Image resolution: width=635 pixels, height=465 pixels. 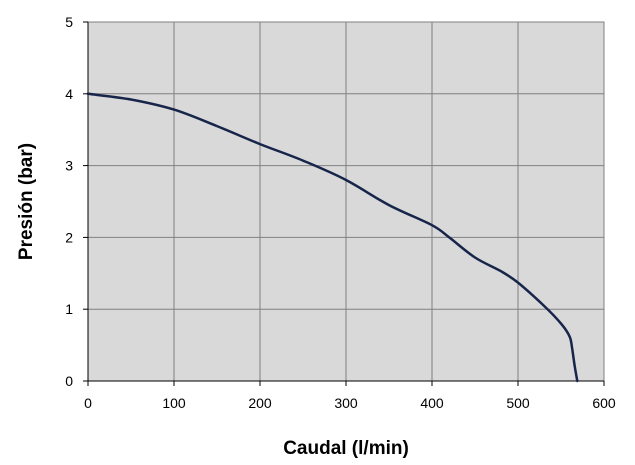 What do you see at coordinates (174, 403) in the screenshot?
I see `x-tick-label: 100` at bounding box center [174, 403].